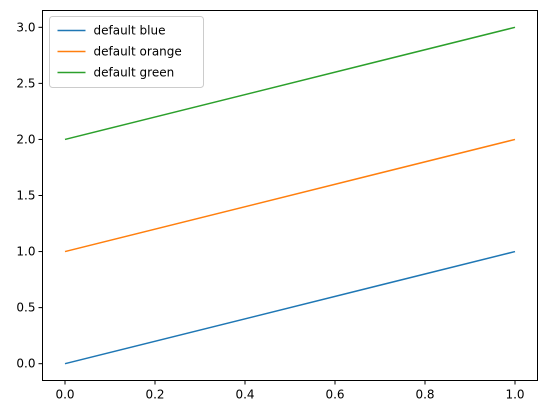 Image resolution: width=547 pixels, height=413 pixels. What do you see at coordinates (334, 395) in the screenshot?
I see `x-tick-label: 0.6` at bounding box center [334, 395].